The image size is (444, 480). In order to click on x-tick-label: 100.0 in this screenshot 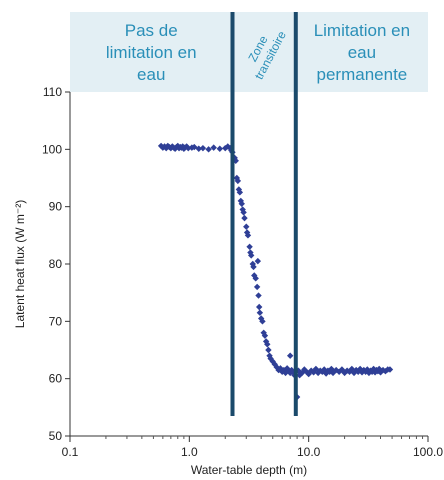, I will do `click(428, 452)`.